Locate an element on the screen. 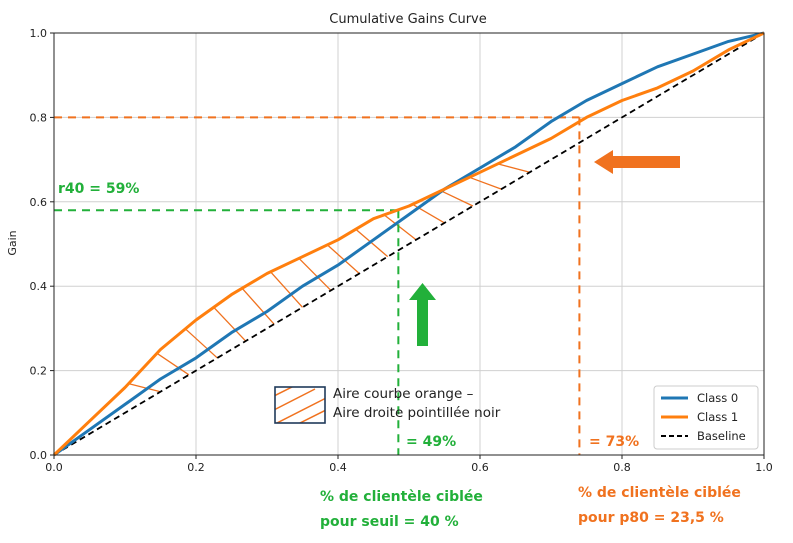 The height and width of the screenshot is (543, 793). x-tick-label: 0.6 is located at coordinates (480, 467).